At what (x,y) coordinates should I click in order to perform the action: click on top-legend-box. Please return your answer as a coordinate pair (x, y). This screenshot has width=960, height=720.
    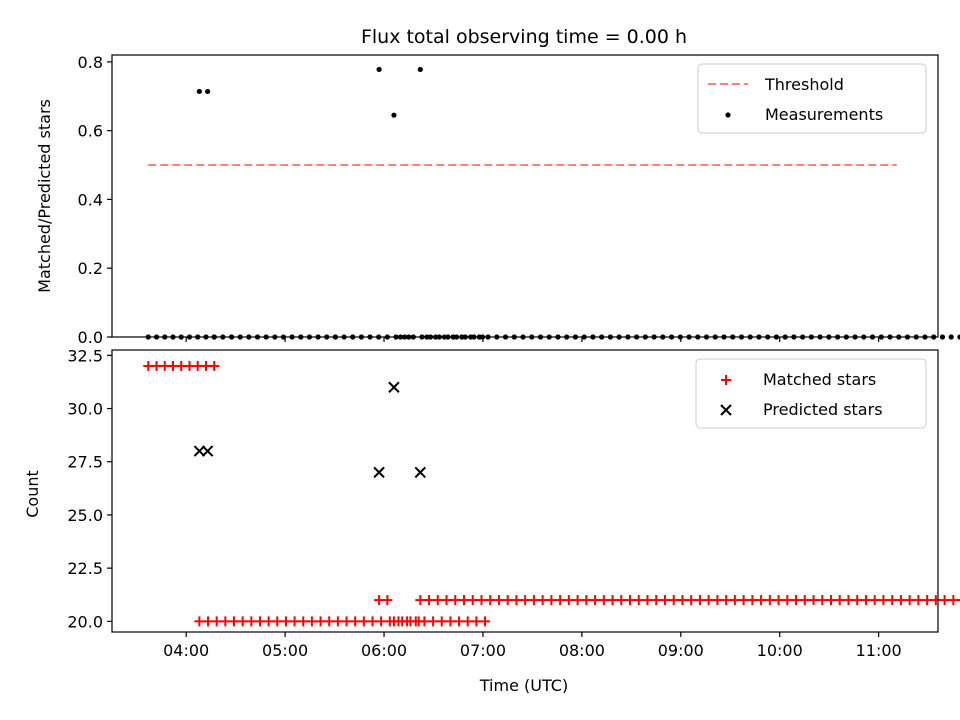
    Looking at the image, I should click on (812, 98).